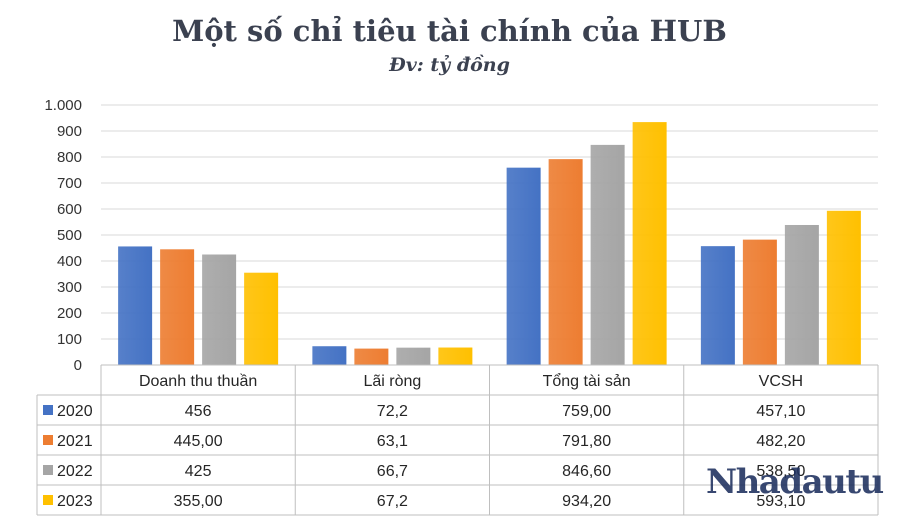 Image resolution: width=899 pixels, height=525 pixels. What do you see at coordinates (69, 131) in the screenshot?
I see `y-tick-label: 900` at bounding box center [69, 131].